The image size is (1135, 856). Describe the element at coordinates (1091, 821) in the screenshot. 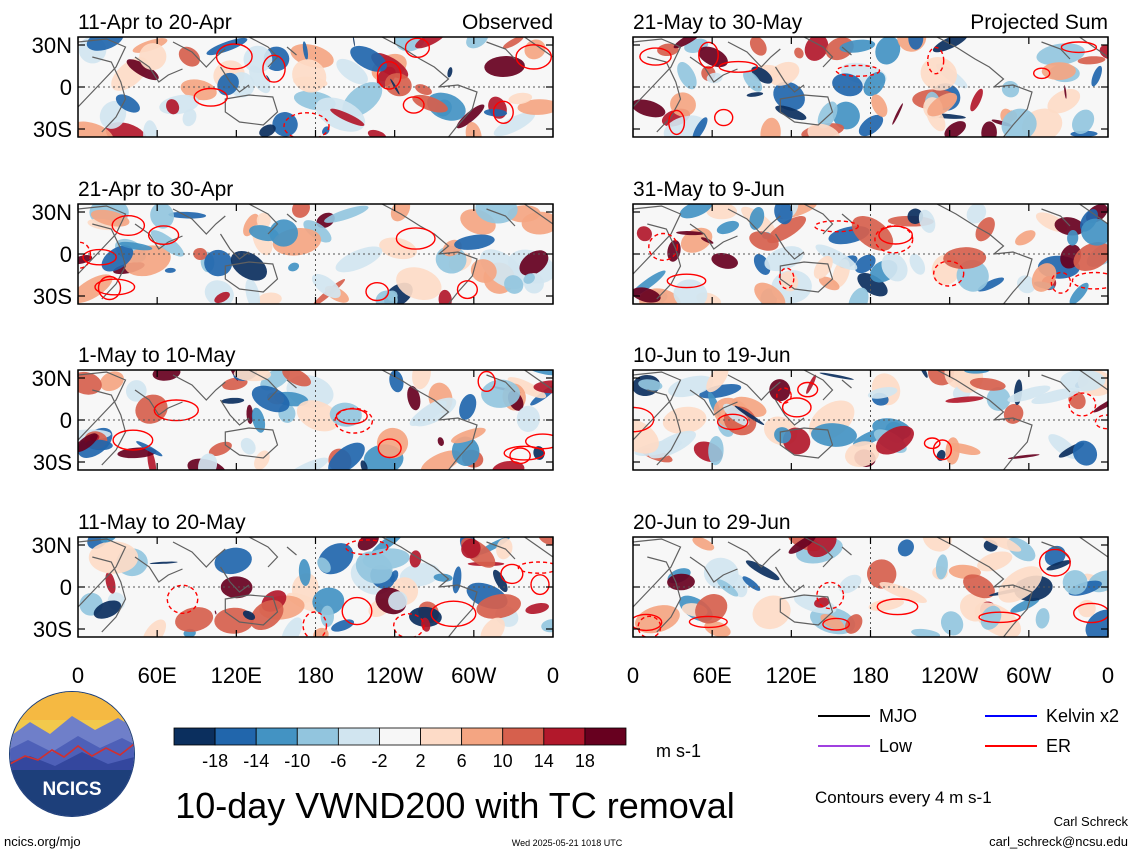

I see `author-name: Carl Schreck` at that location.